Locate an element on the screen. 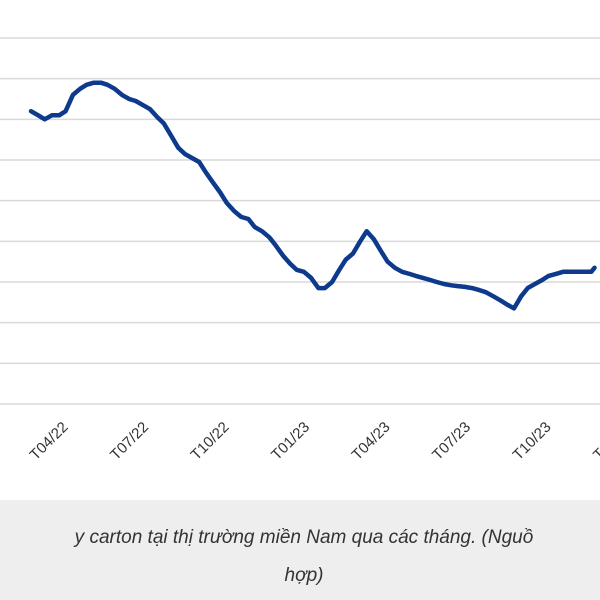  x-tick-label: T07/23 is located at coordinates (451, 441).